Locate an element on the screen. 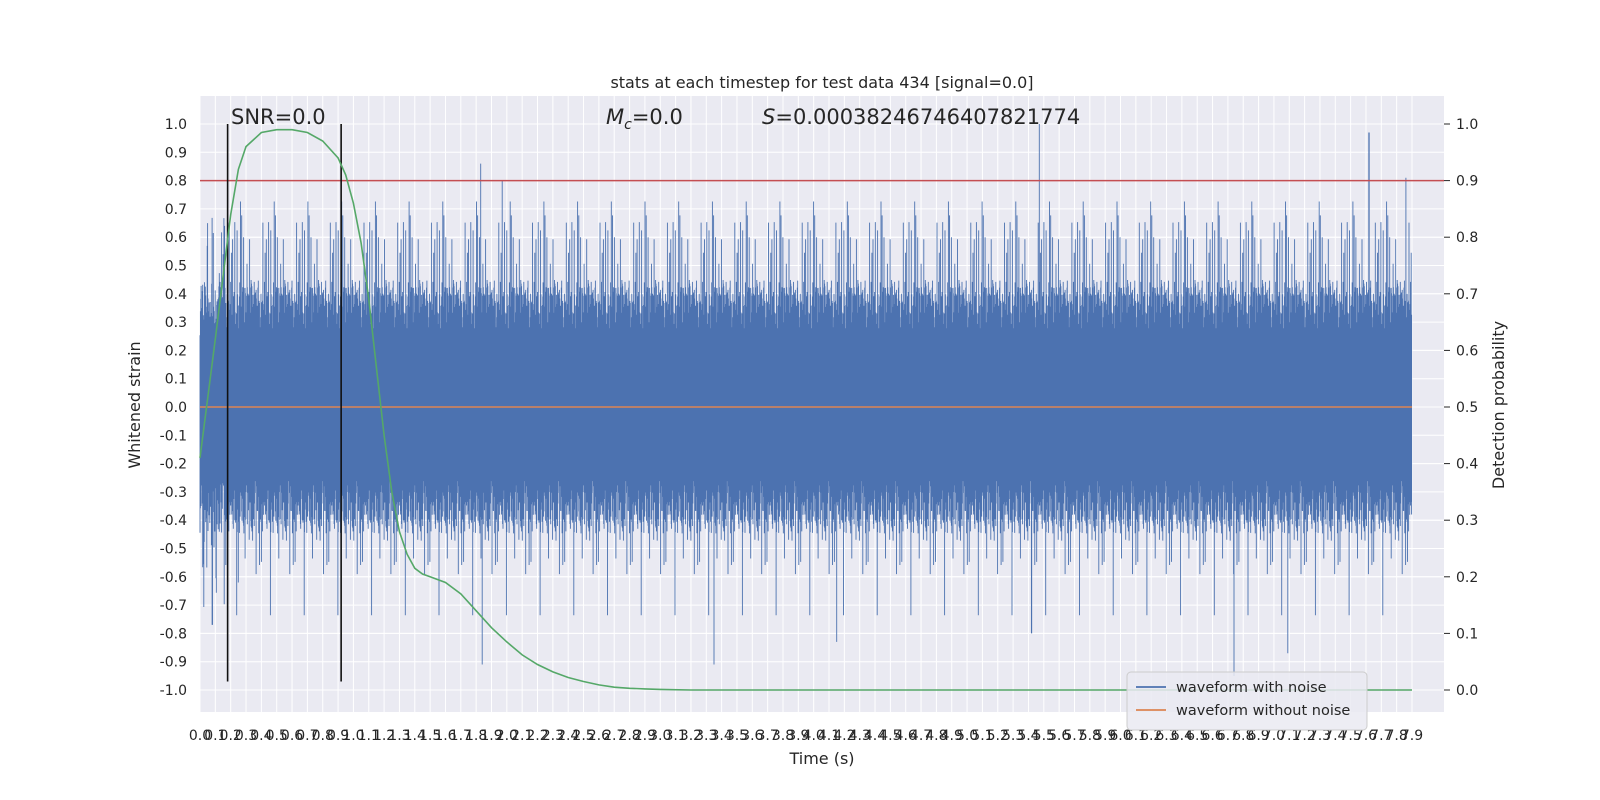  y-axis-label: Whitened strain is located at coordinates (134, 404).